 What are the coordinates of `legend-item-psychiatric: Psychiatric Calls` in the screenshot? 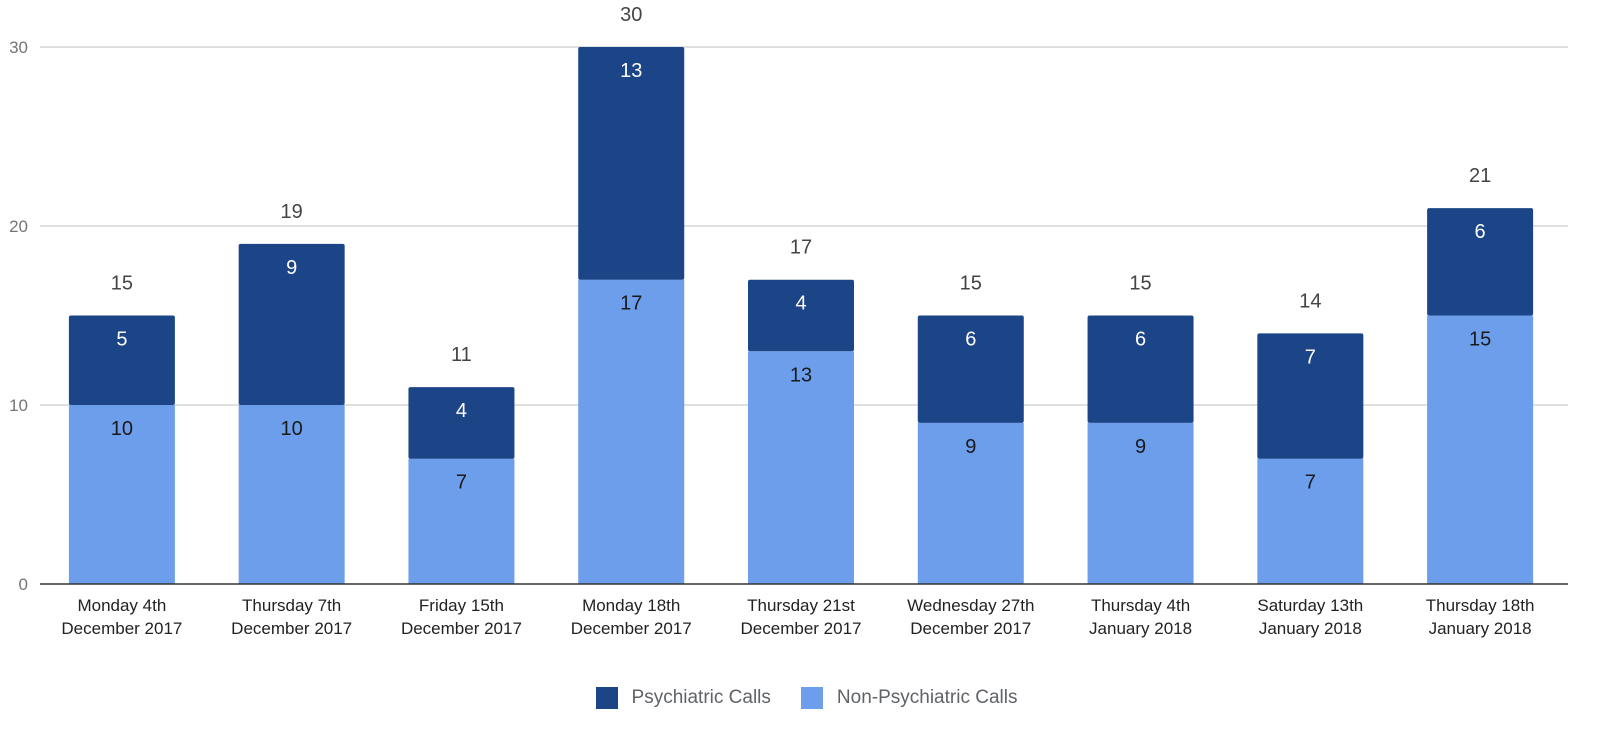 It's located at (683, 698).